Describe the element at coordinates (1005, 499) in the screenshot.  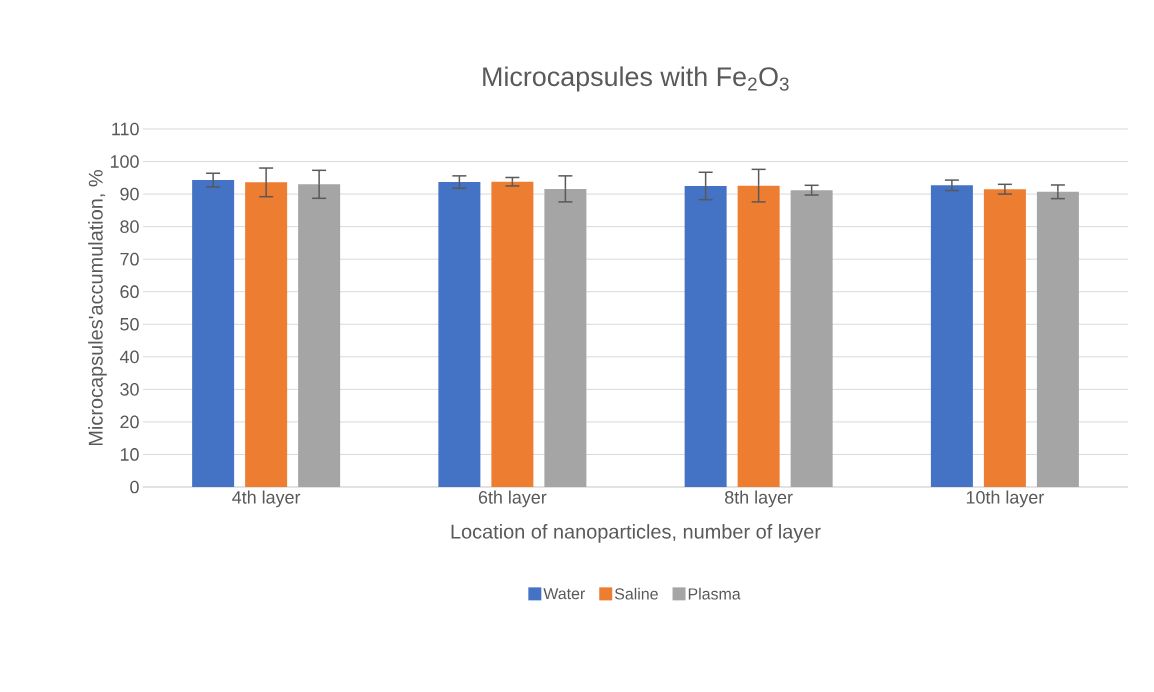
I see `x-tick-label: 10th layer` at that location.